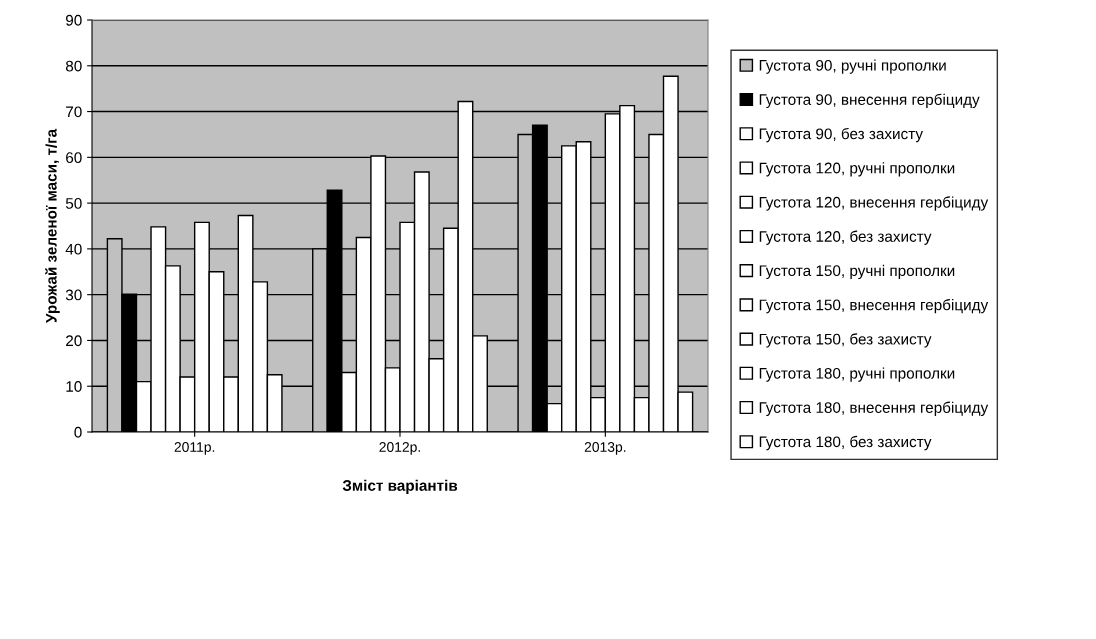 The image size is (1096, 639). I want to click on legend-label: Густота 120, ручні прополки, so click(857, 169).